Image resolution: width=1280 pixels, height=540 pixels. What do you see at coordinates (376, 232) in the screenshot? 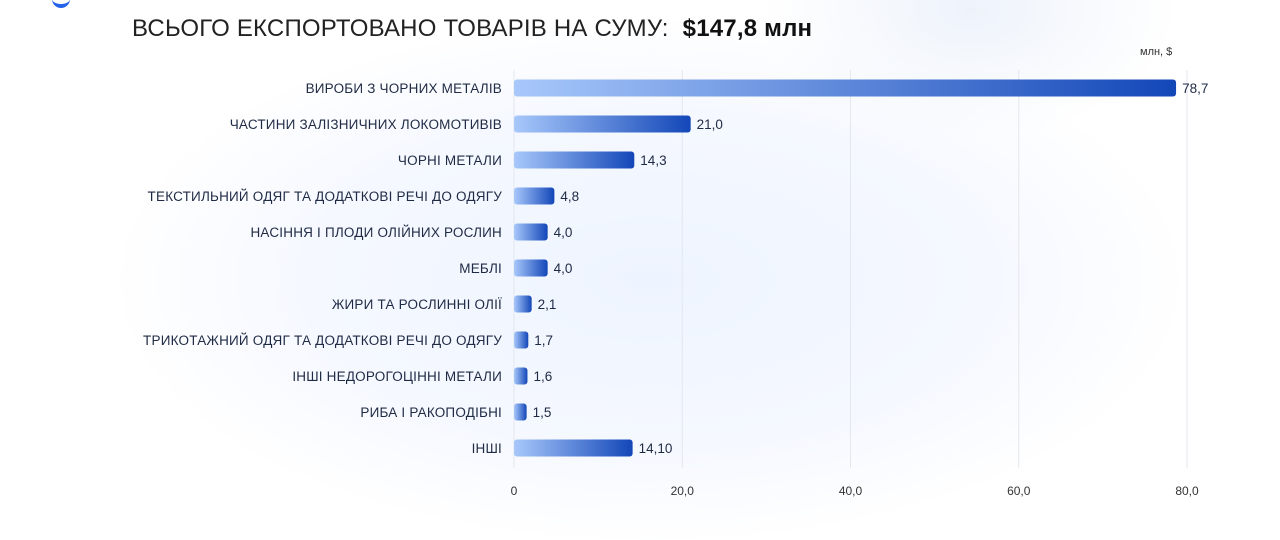
I see `category-label: НАСІННЯ І ПЛОДИ ОЛІЙНИХ РОСЛИН` at bounding box center [376, 232].